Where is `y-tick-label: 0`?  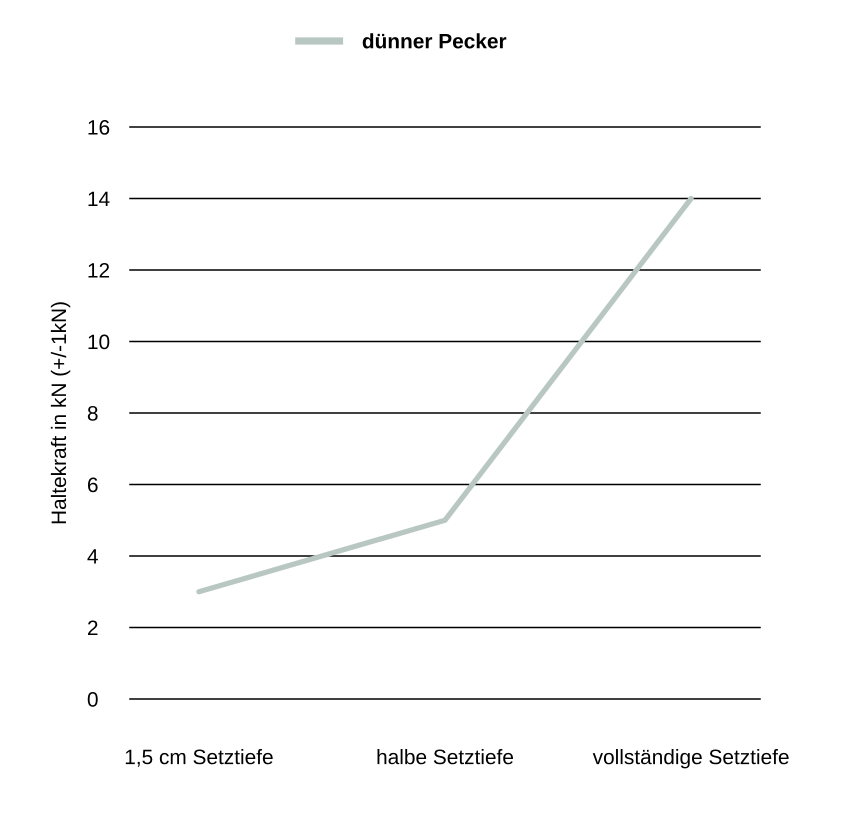 y-tick-label: 0 is located at coordinates (93, 699).